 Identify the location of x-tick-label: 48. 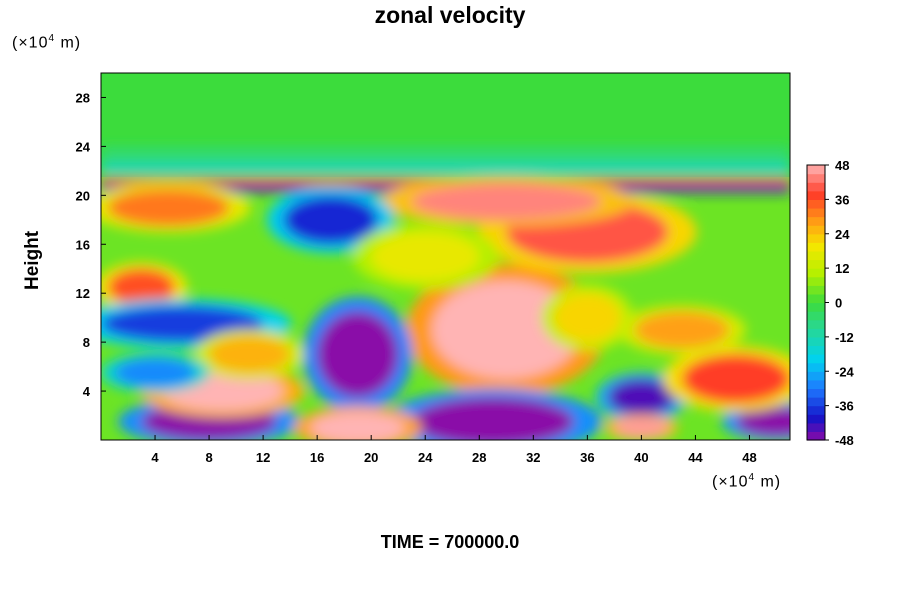
(749, 457).